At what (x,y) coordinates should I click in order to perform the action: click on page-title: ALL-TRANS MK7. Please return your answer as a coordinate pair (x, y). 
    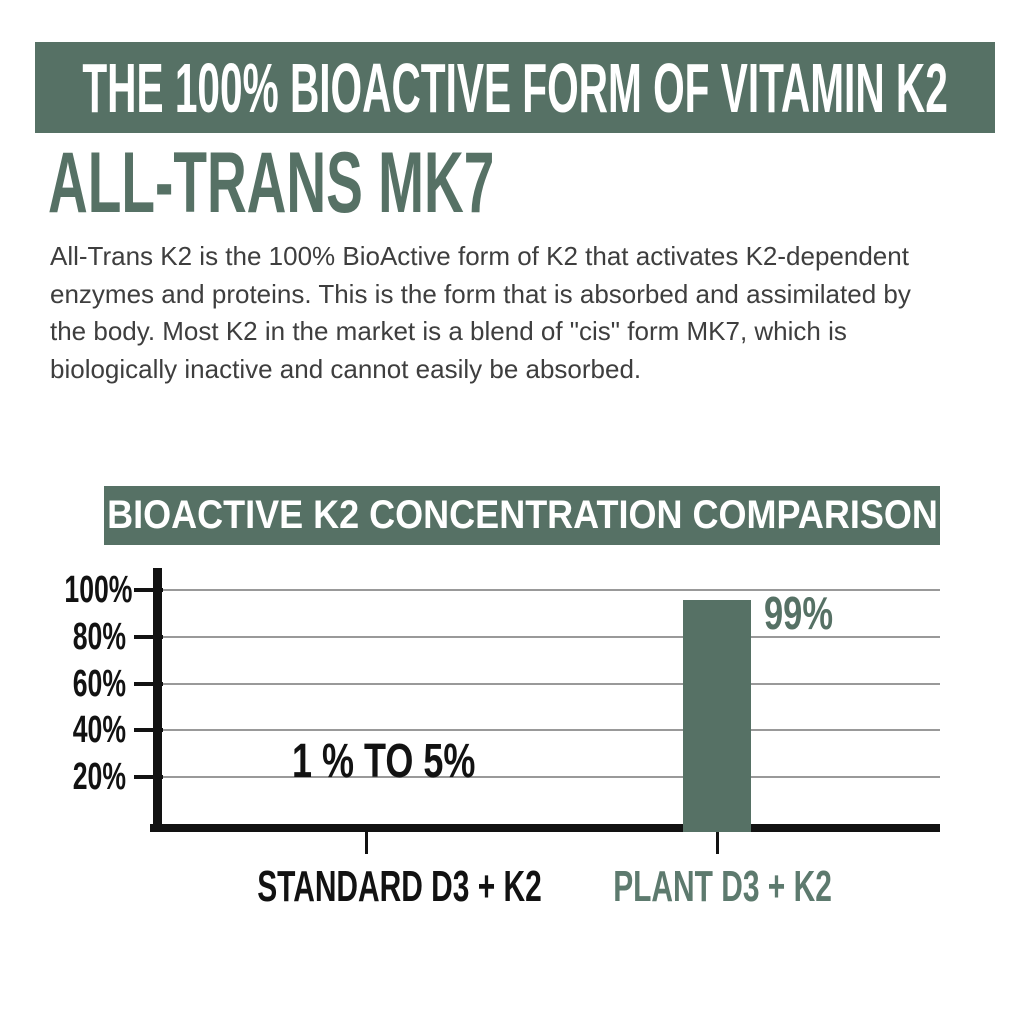
    Looking at the image, I should click on (271, 183).